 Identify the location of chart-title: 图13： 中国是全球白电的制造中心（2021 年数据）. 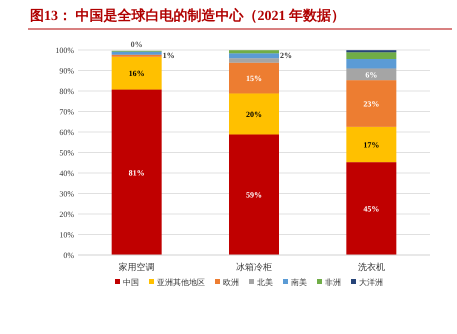
(187, 15).